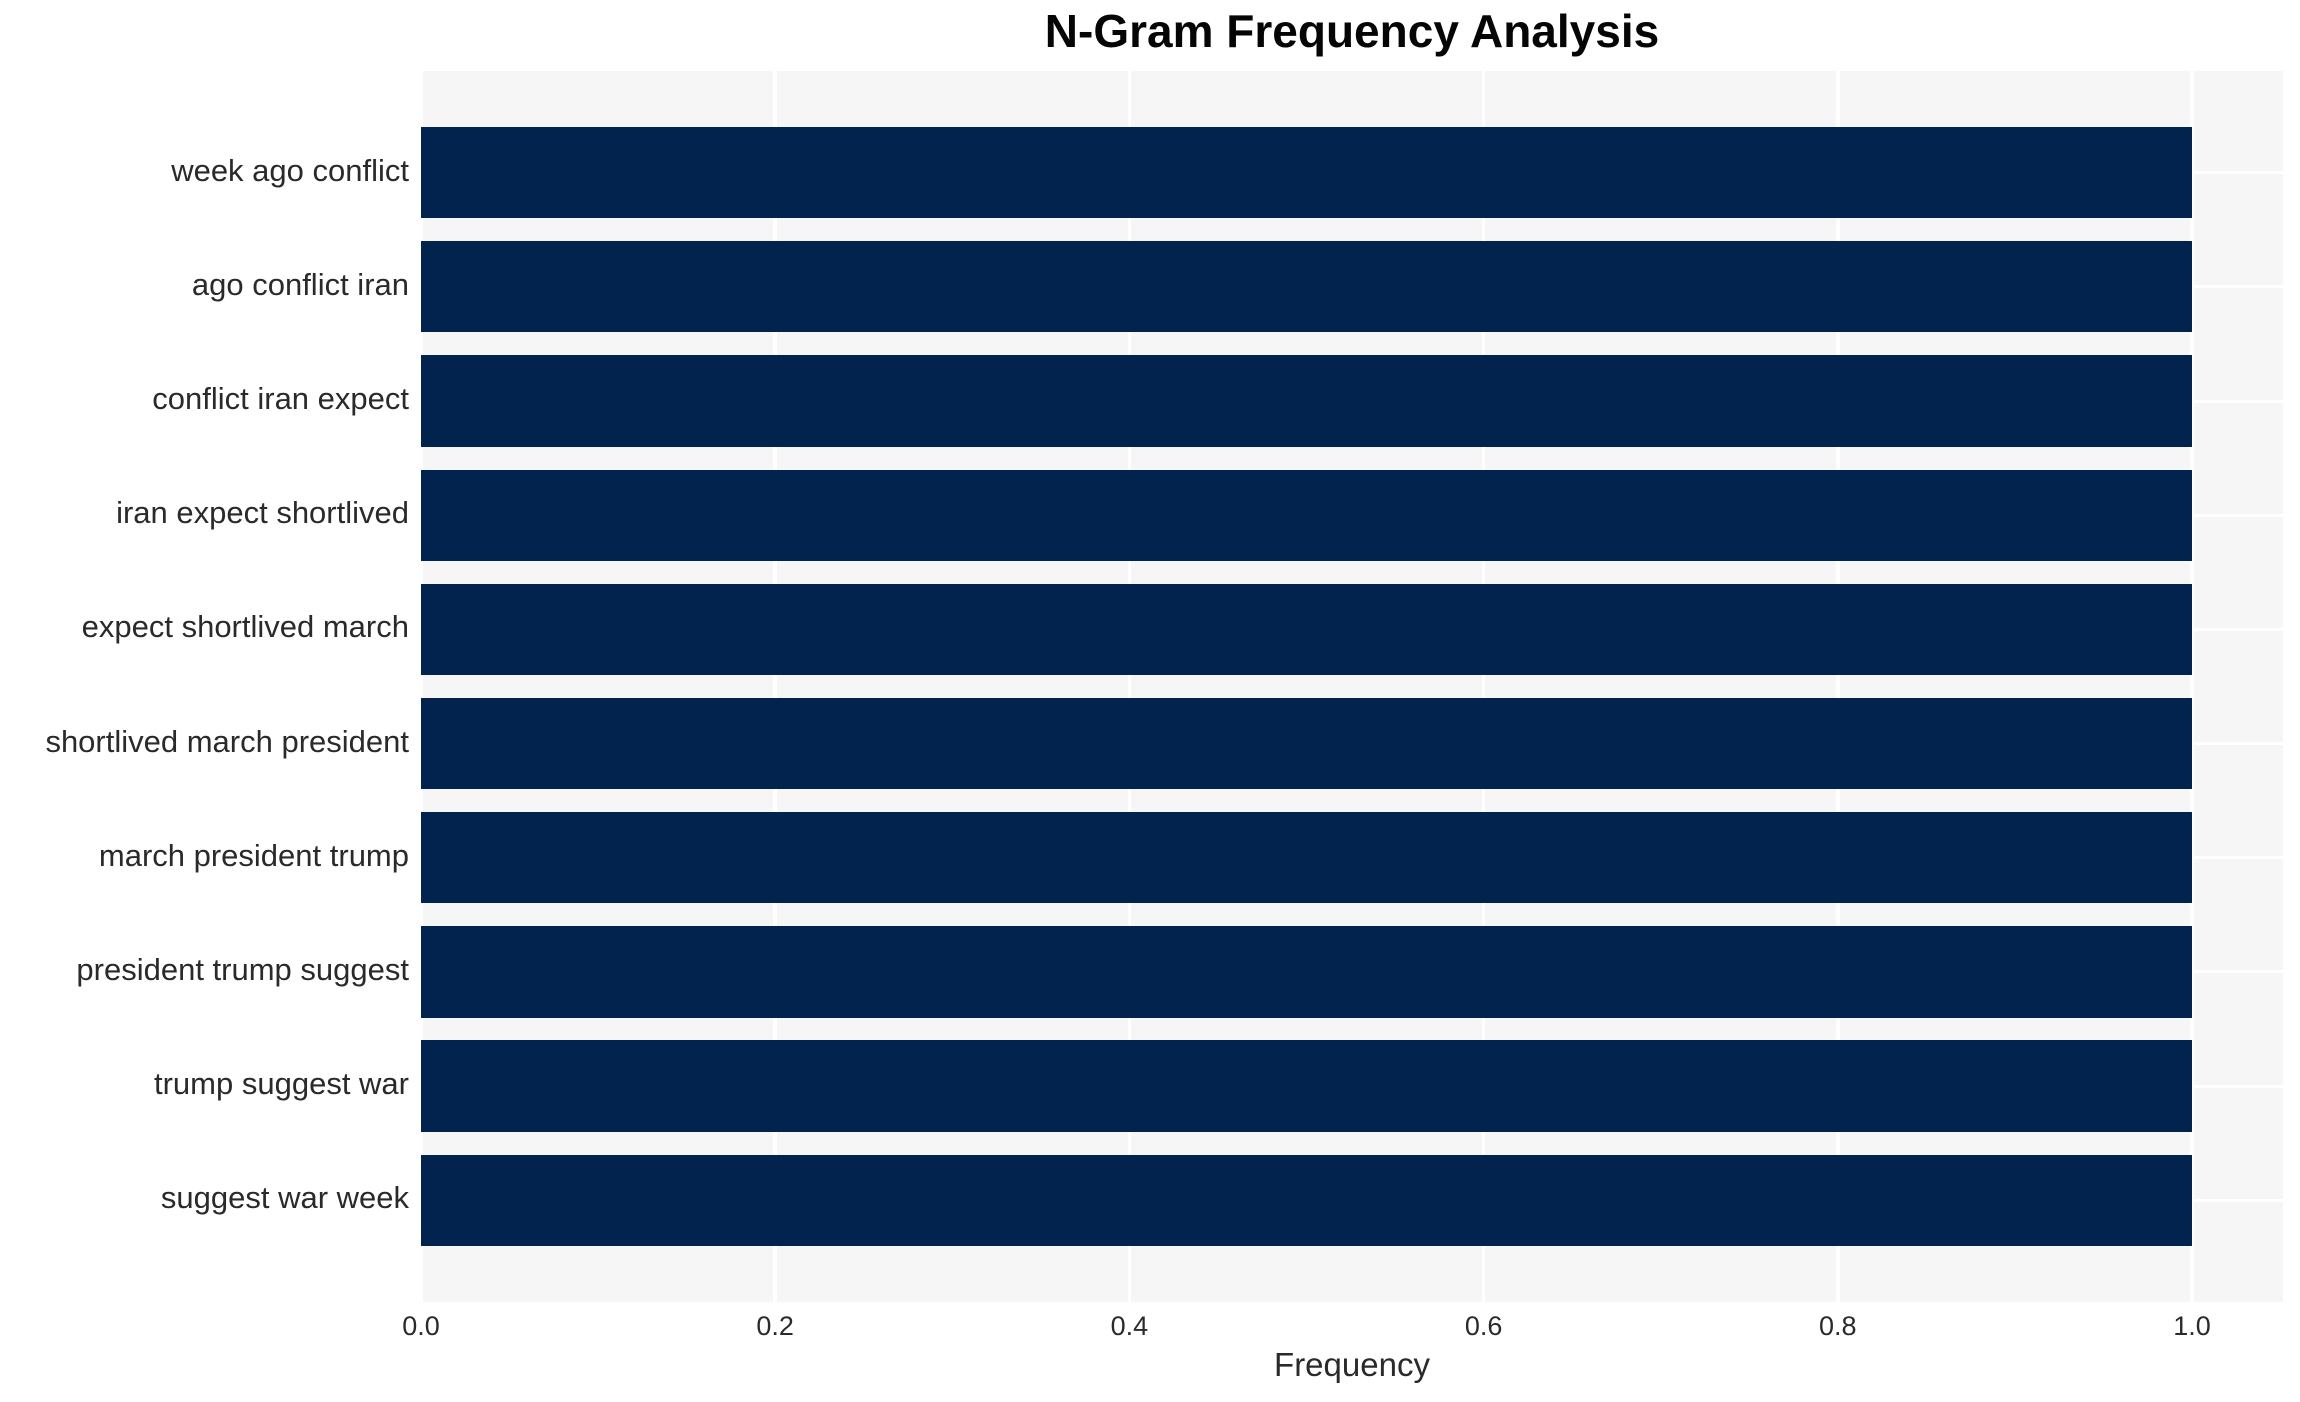  What do you see at coordinates (1306, 858) in the screenshot?
I see `bar-march-president-trump` at bounding box center [1306, 858].